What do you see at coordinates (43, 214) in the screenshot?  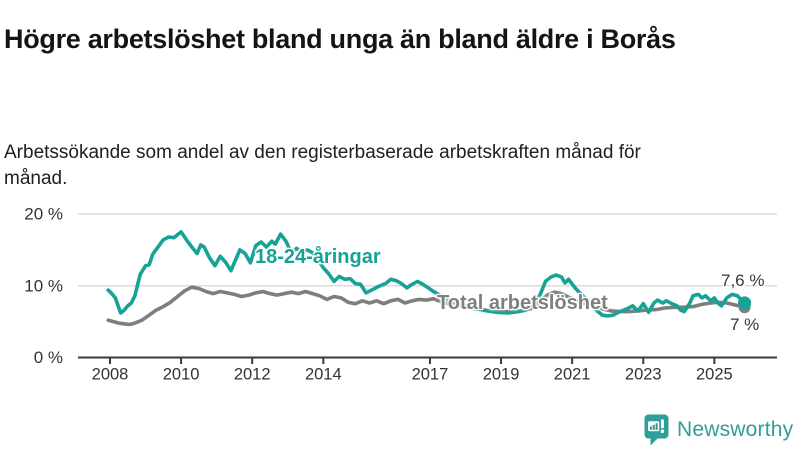 I see `y-axis-label-20: 20 %` at bounding box center [43, 214].